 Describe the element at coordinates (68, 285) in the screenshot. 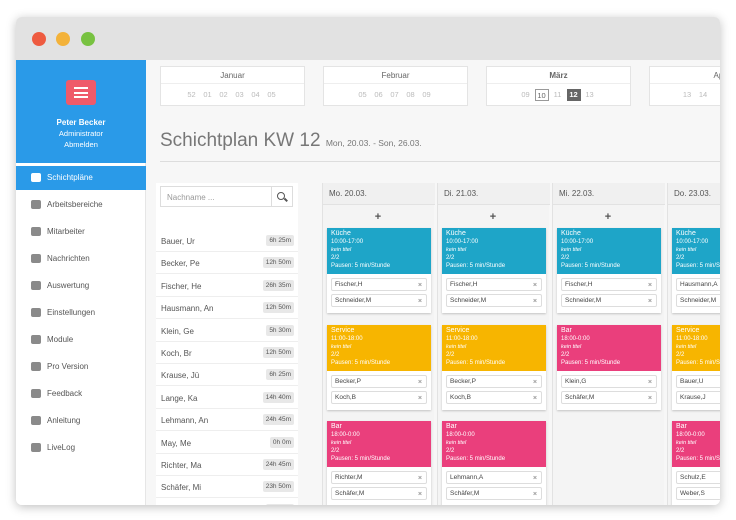

I see `menu-label: Auswertung` at that location.